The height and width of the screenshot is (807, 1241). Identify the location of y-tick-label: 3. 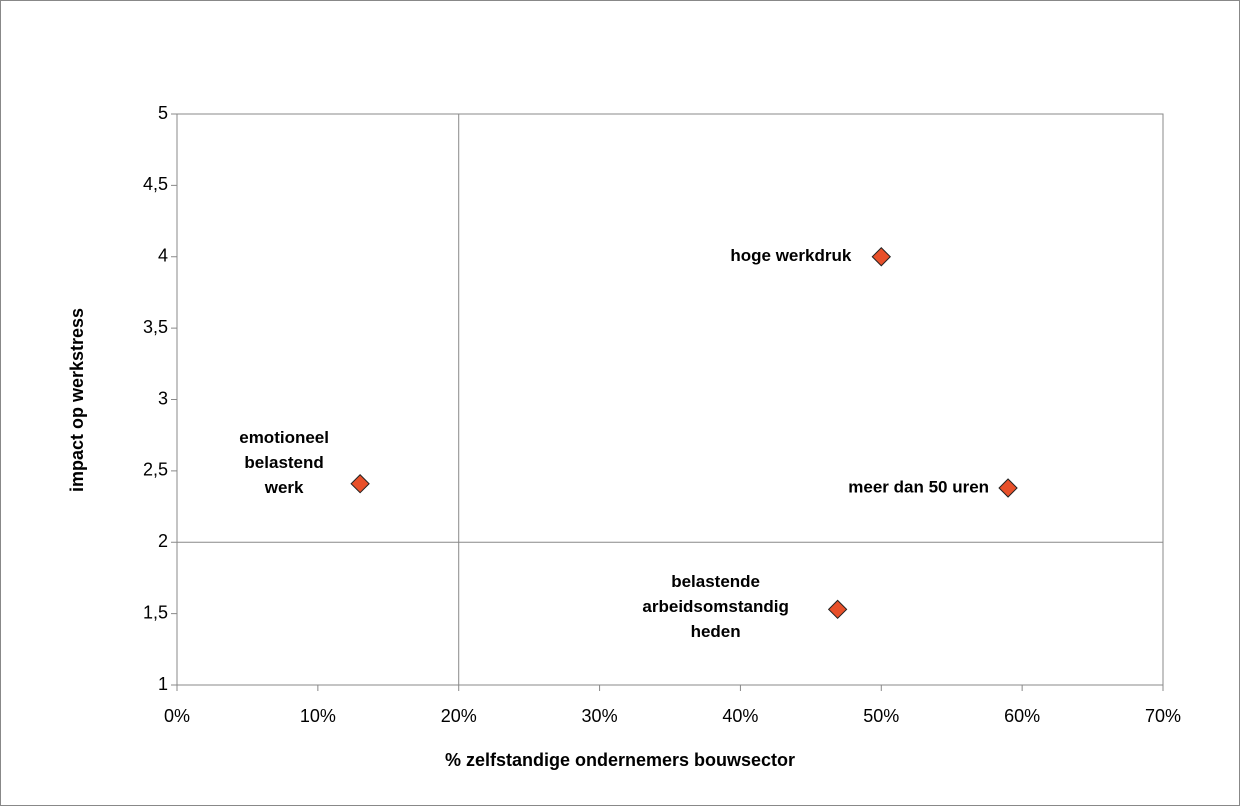
(163, 398).